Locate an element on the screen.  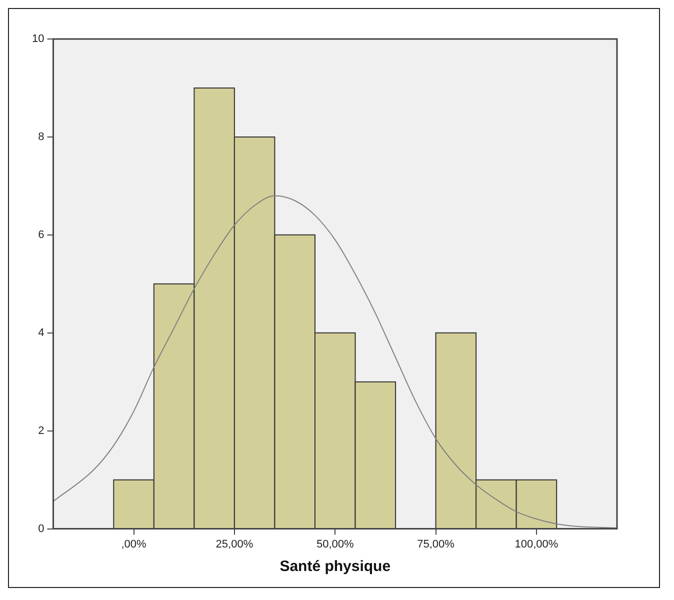
y-tick-label: 2 is located at coordinates (41, 430).